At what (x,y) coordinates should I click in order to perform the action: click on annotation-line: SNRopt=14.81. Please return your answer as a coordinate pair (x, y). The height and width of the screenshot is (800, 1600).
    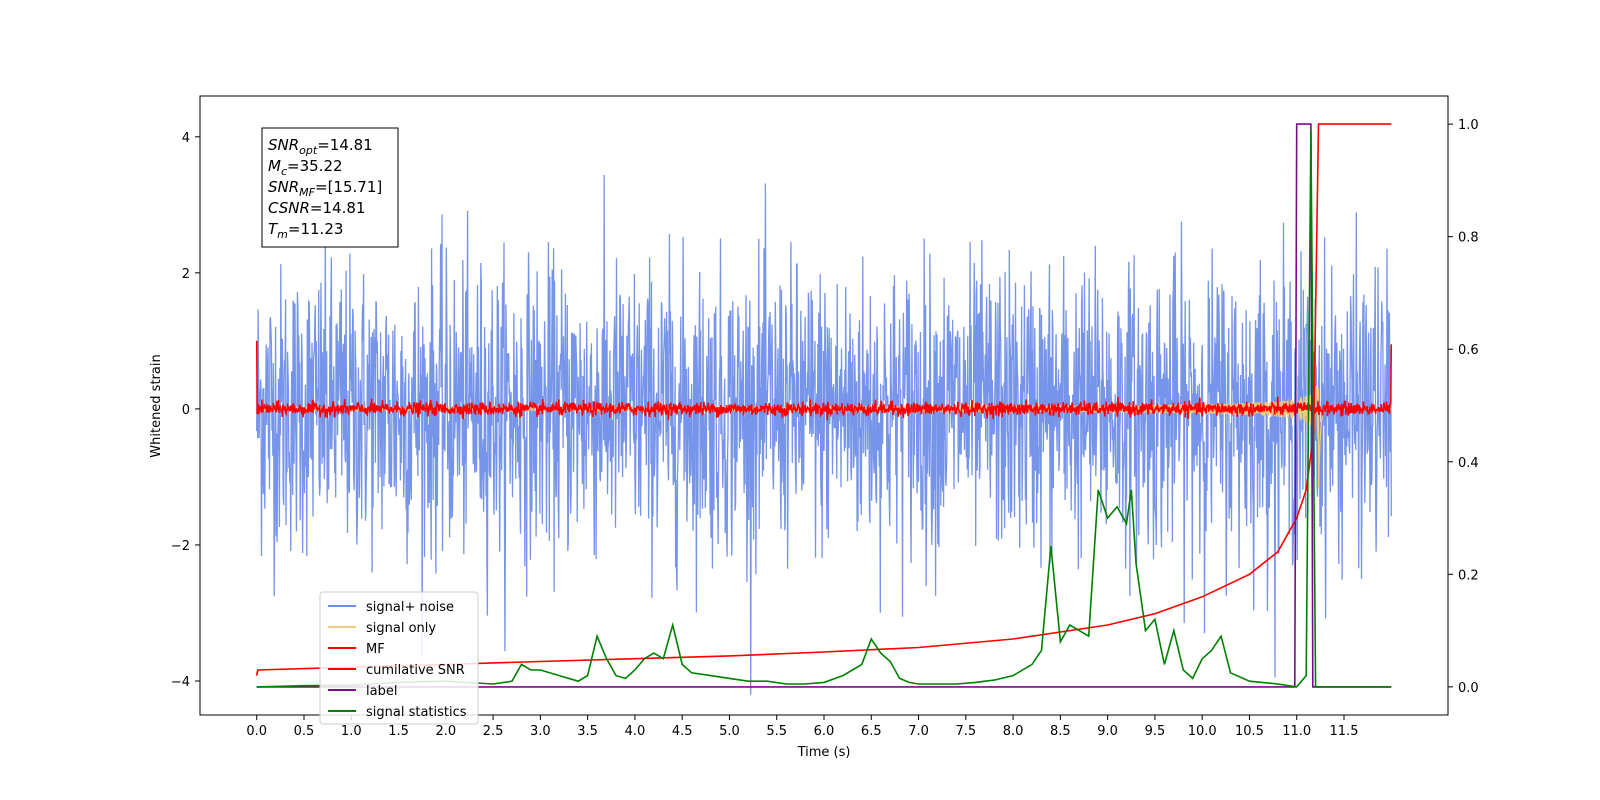
    Looking at the image, I should click on (320, 146).